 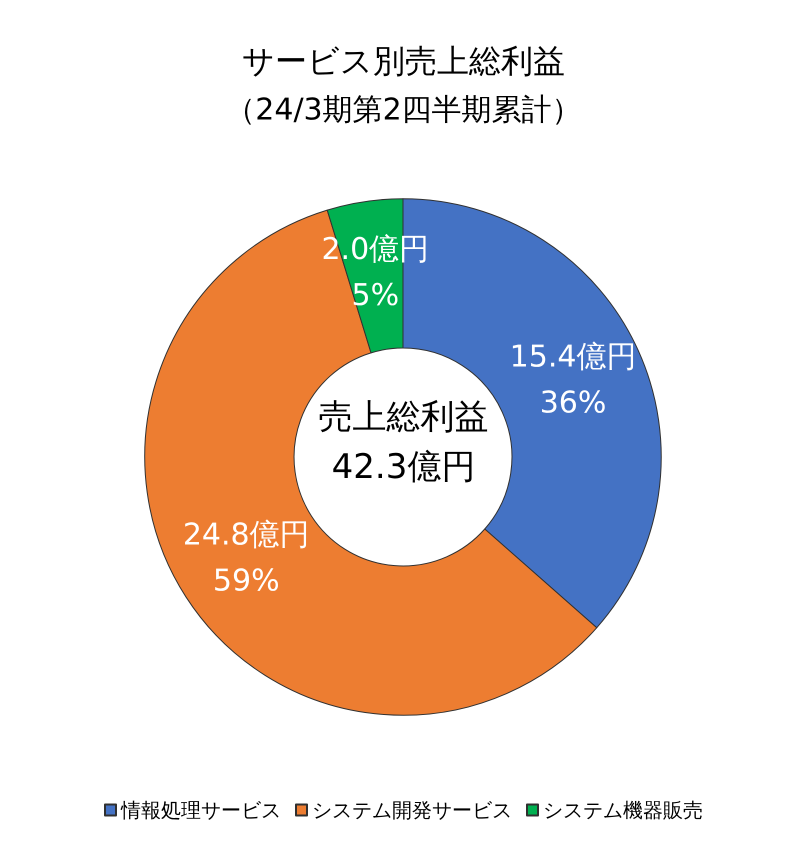 What do you see at coordinates (403, 61) in the screenshot?
I see `chart-title: サービス別売上総利益` at bounding box center [403, 61].